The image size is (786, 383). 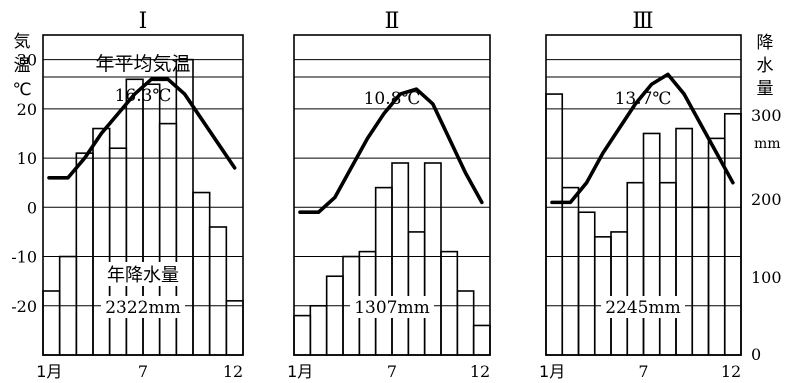 What do you see at coordinates (765, 66) in the screenshot?
I see `right-axis-label-char-1: 水` at bounding box center [765, 66].